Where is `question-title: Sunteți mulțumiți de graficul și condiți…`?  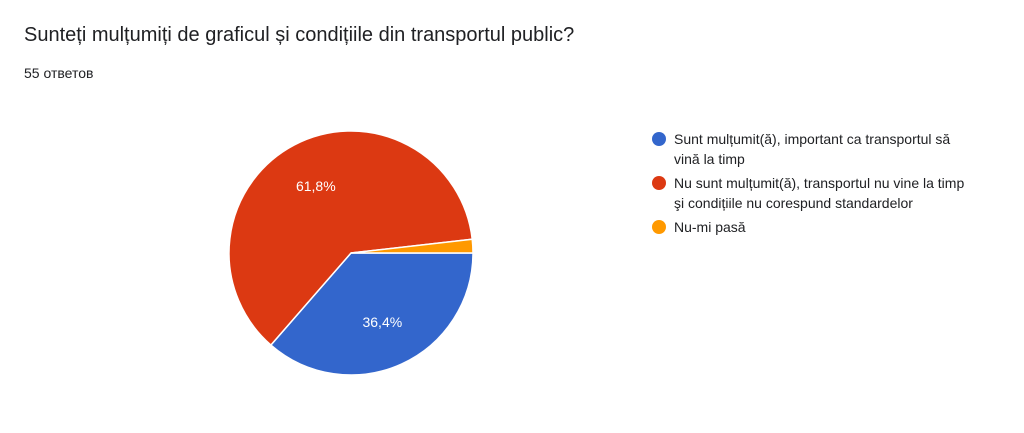 question-title: Sunteți mulțumiți de graficul și condiți… is located at coordinates (299, 35).